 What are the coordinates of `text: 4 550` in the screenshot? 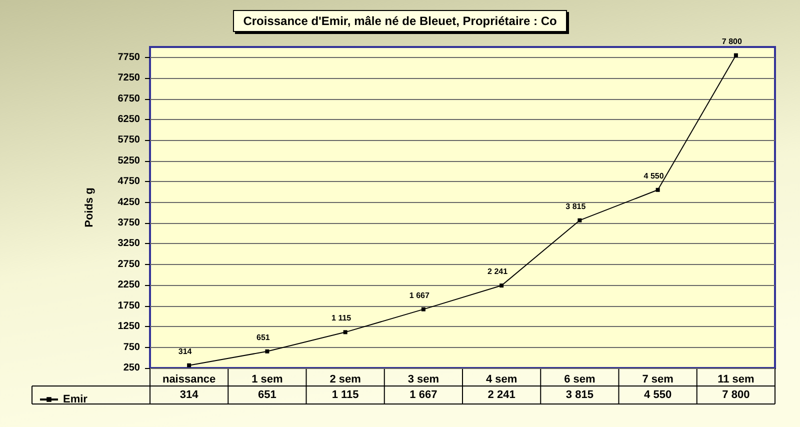 It's located at (654, 175).